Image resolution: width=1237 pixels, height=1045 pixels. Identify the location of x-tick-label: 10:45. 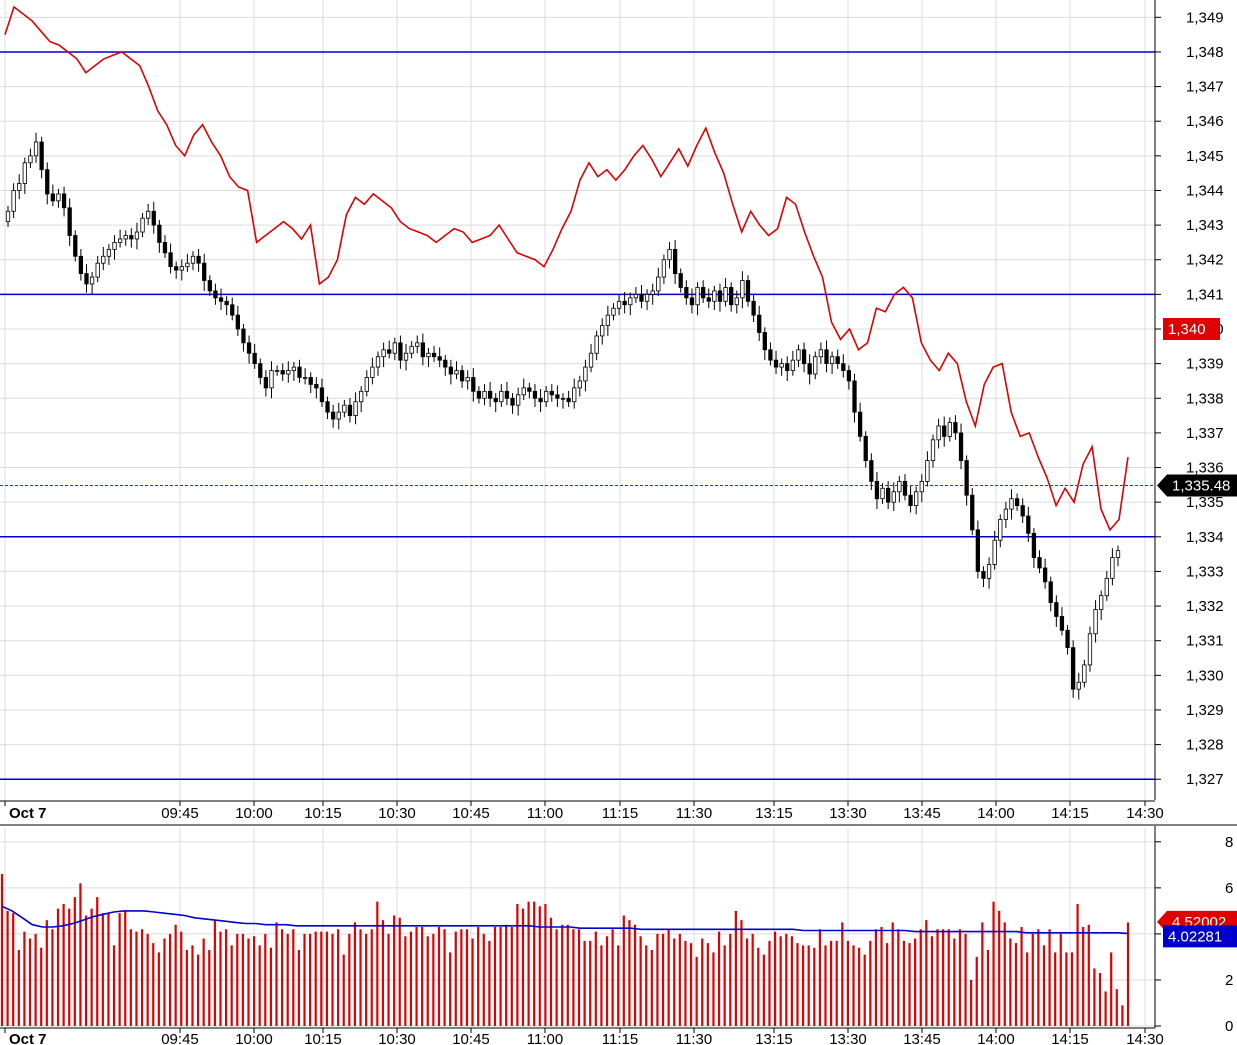
(471, 813).